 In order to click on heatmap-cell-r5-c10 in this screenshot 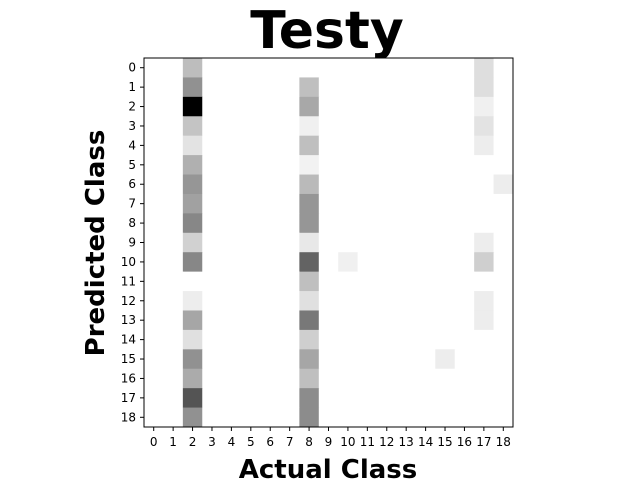, I will do `click(348, 165)`.